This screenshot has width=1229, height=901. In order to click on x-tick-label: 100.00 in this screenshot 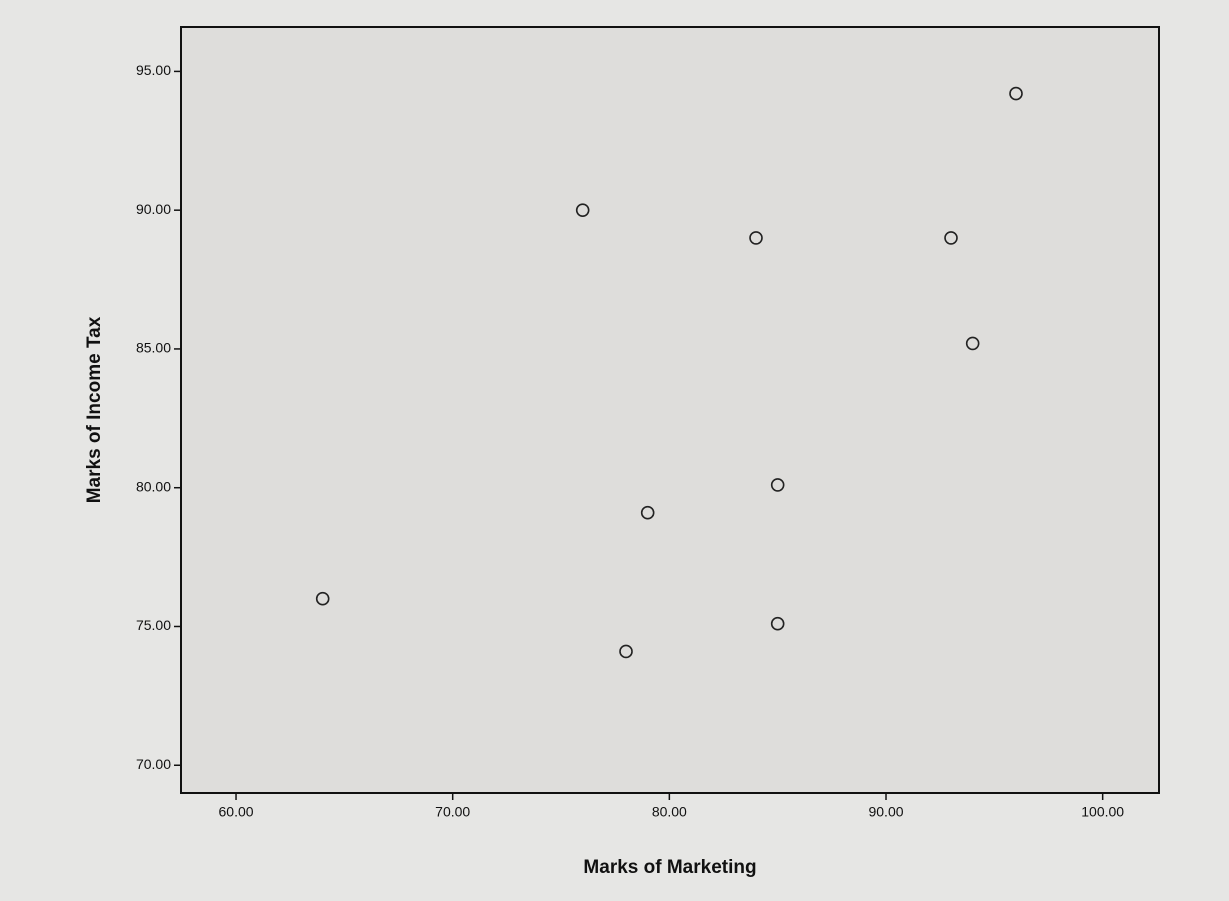, I will do `click(1102, 812)`.